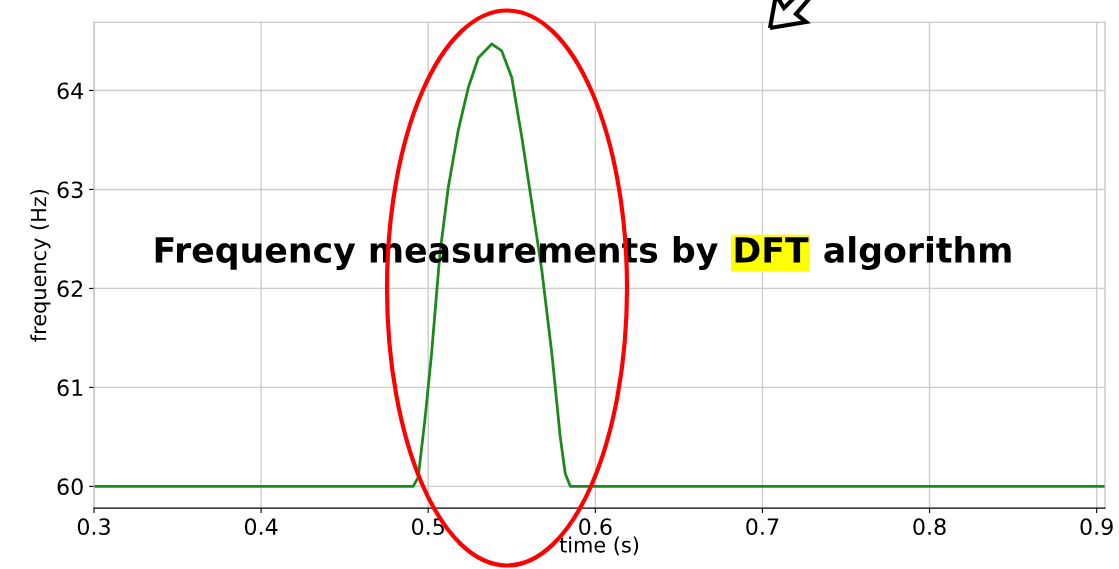 The image size is (1119, 569). I want to click on x-tick-label: 0.8, so click(929, 527).